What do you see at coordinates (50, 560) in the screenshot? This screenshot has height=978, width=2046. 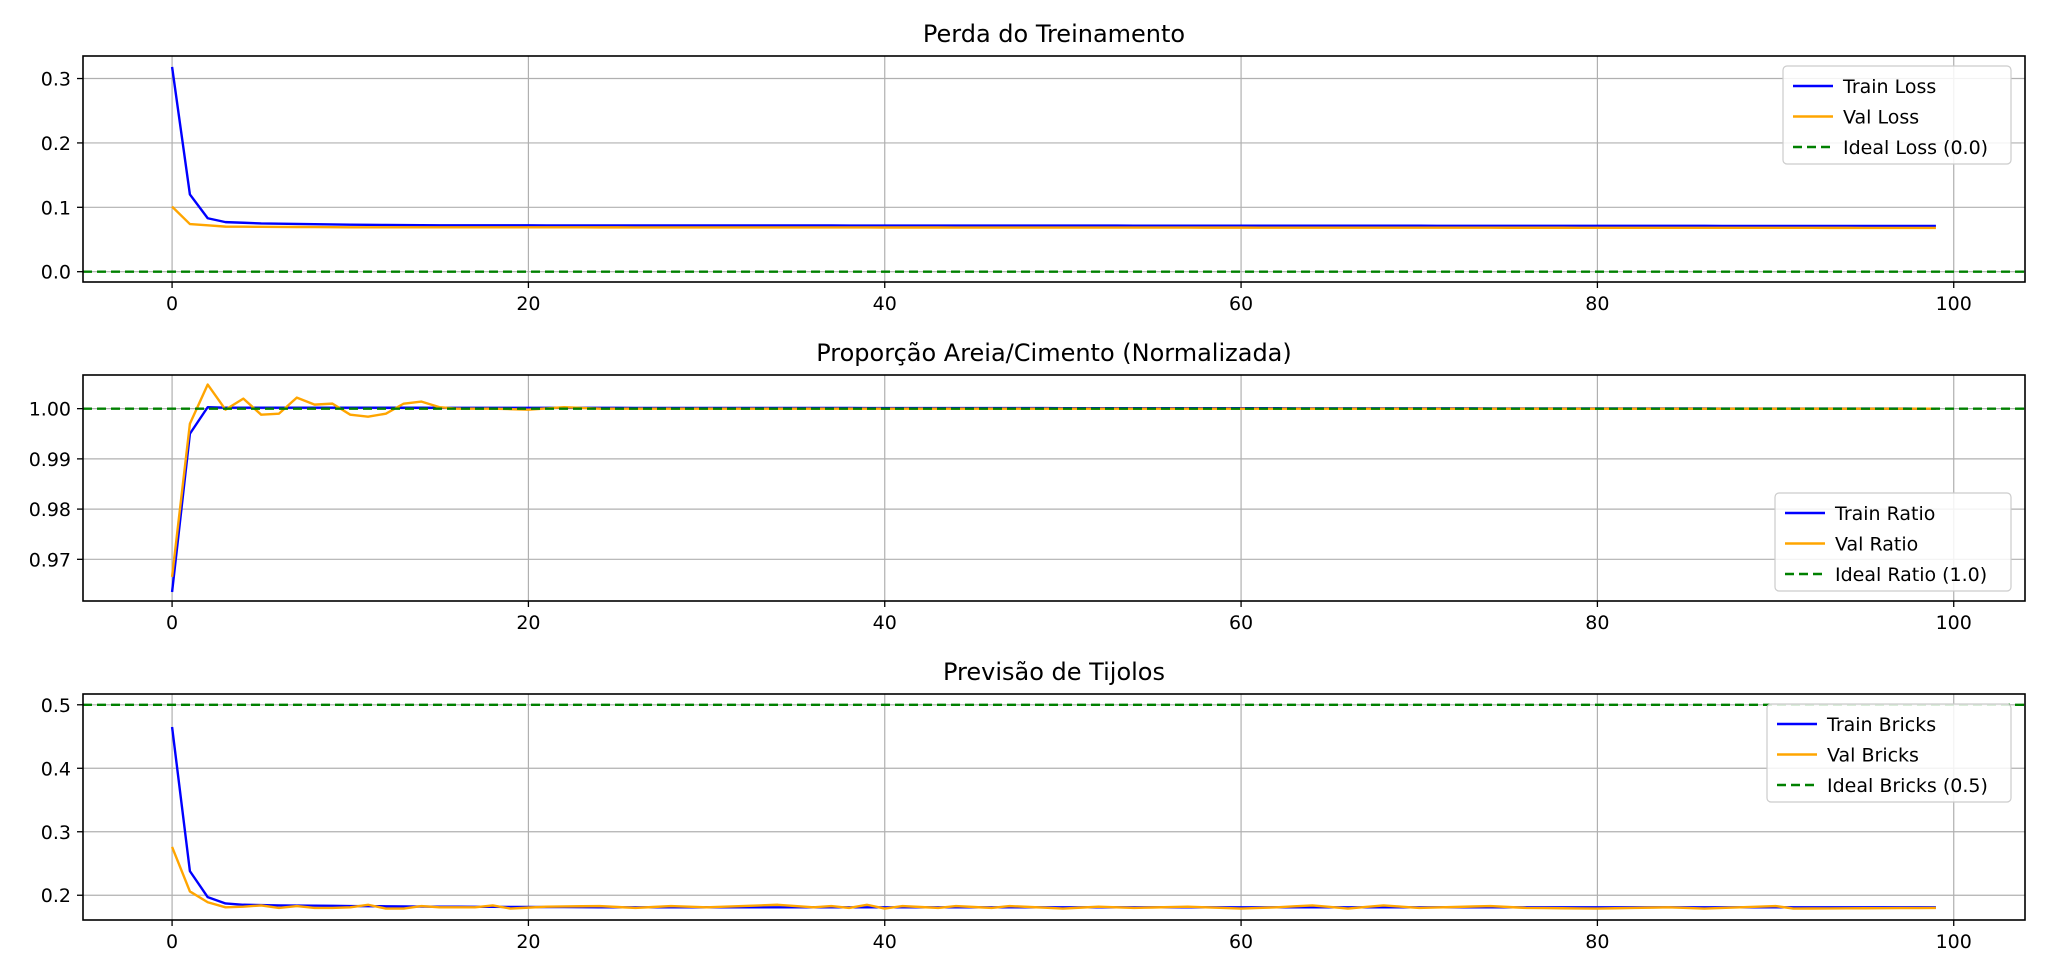 I see `y-tick-label: 0.97` at bounding box center [50, 560].